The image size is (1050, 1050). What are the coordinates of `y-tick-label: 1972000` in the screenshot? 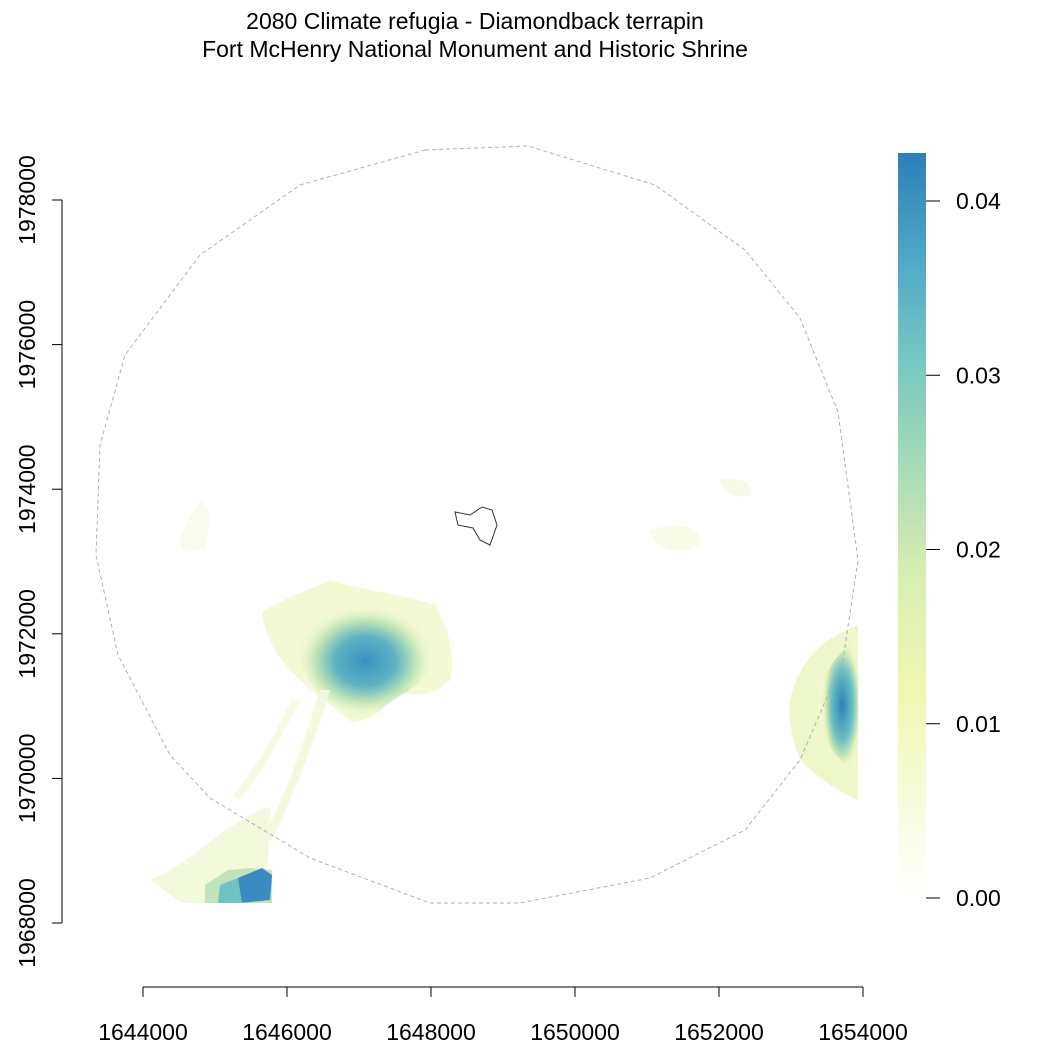 It's located at (27, 634).